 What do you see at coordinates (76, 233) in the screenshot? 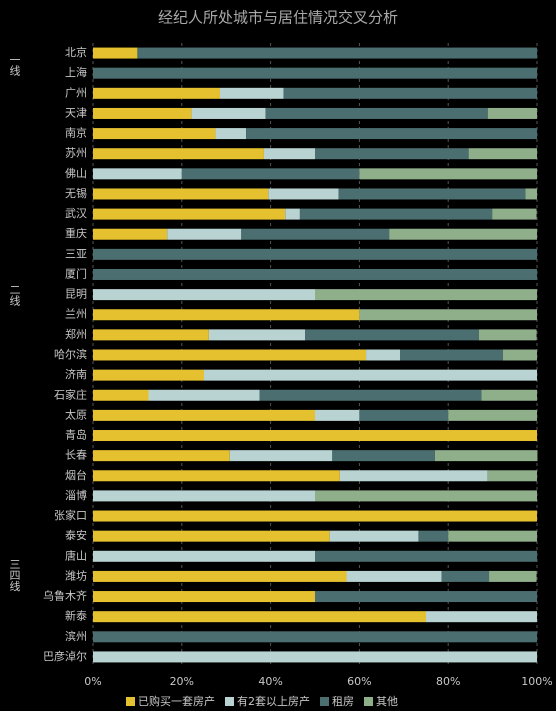
I see `y-tick-label: 重庆` at bounding box center [76, 233].